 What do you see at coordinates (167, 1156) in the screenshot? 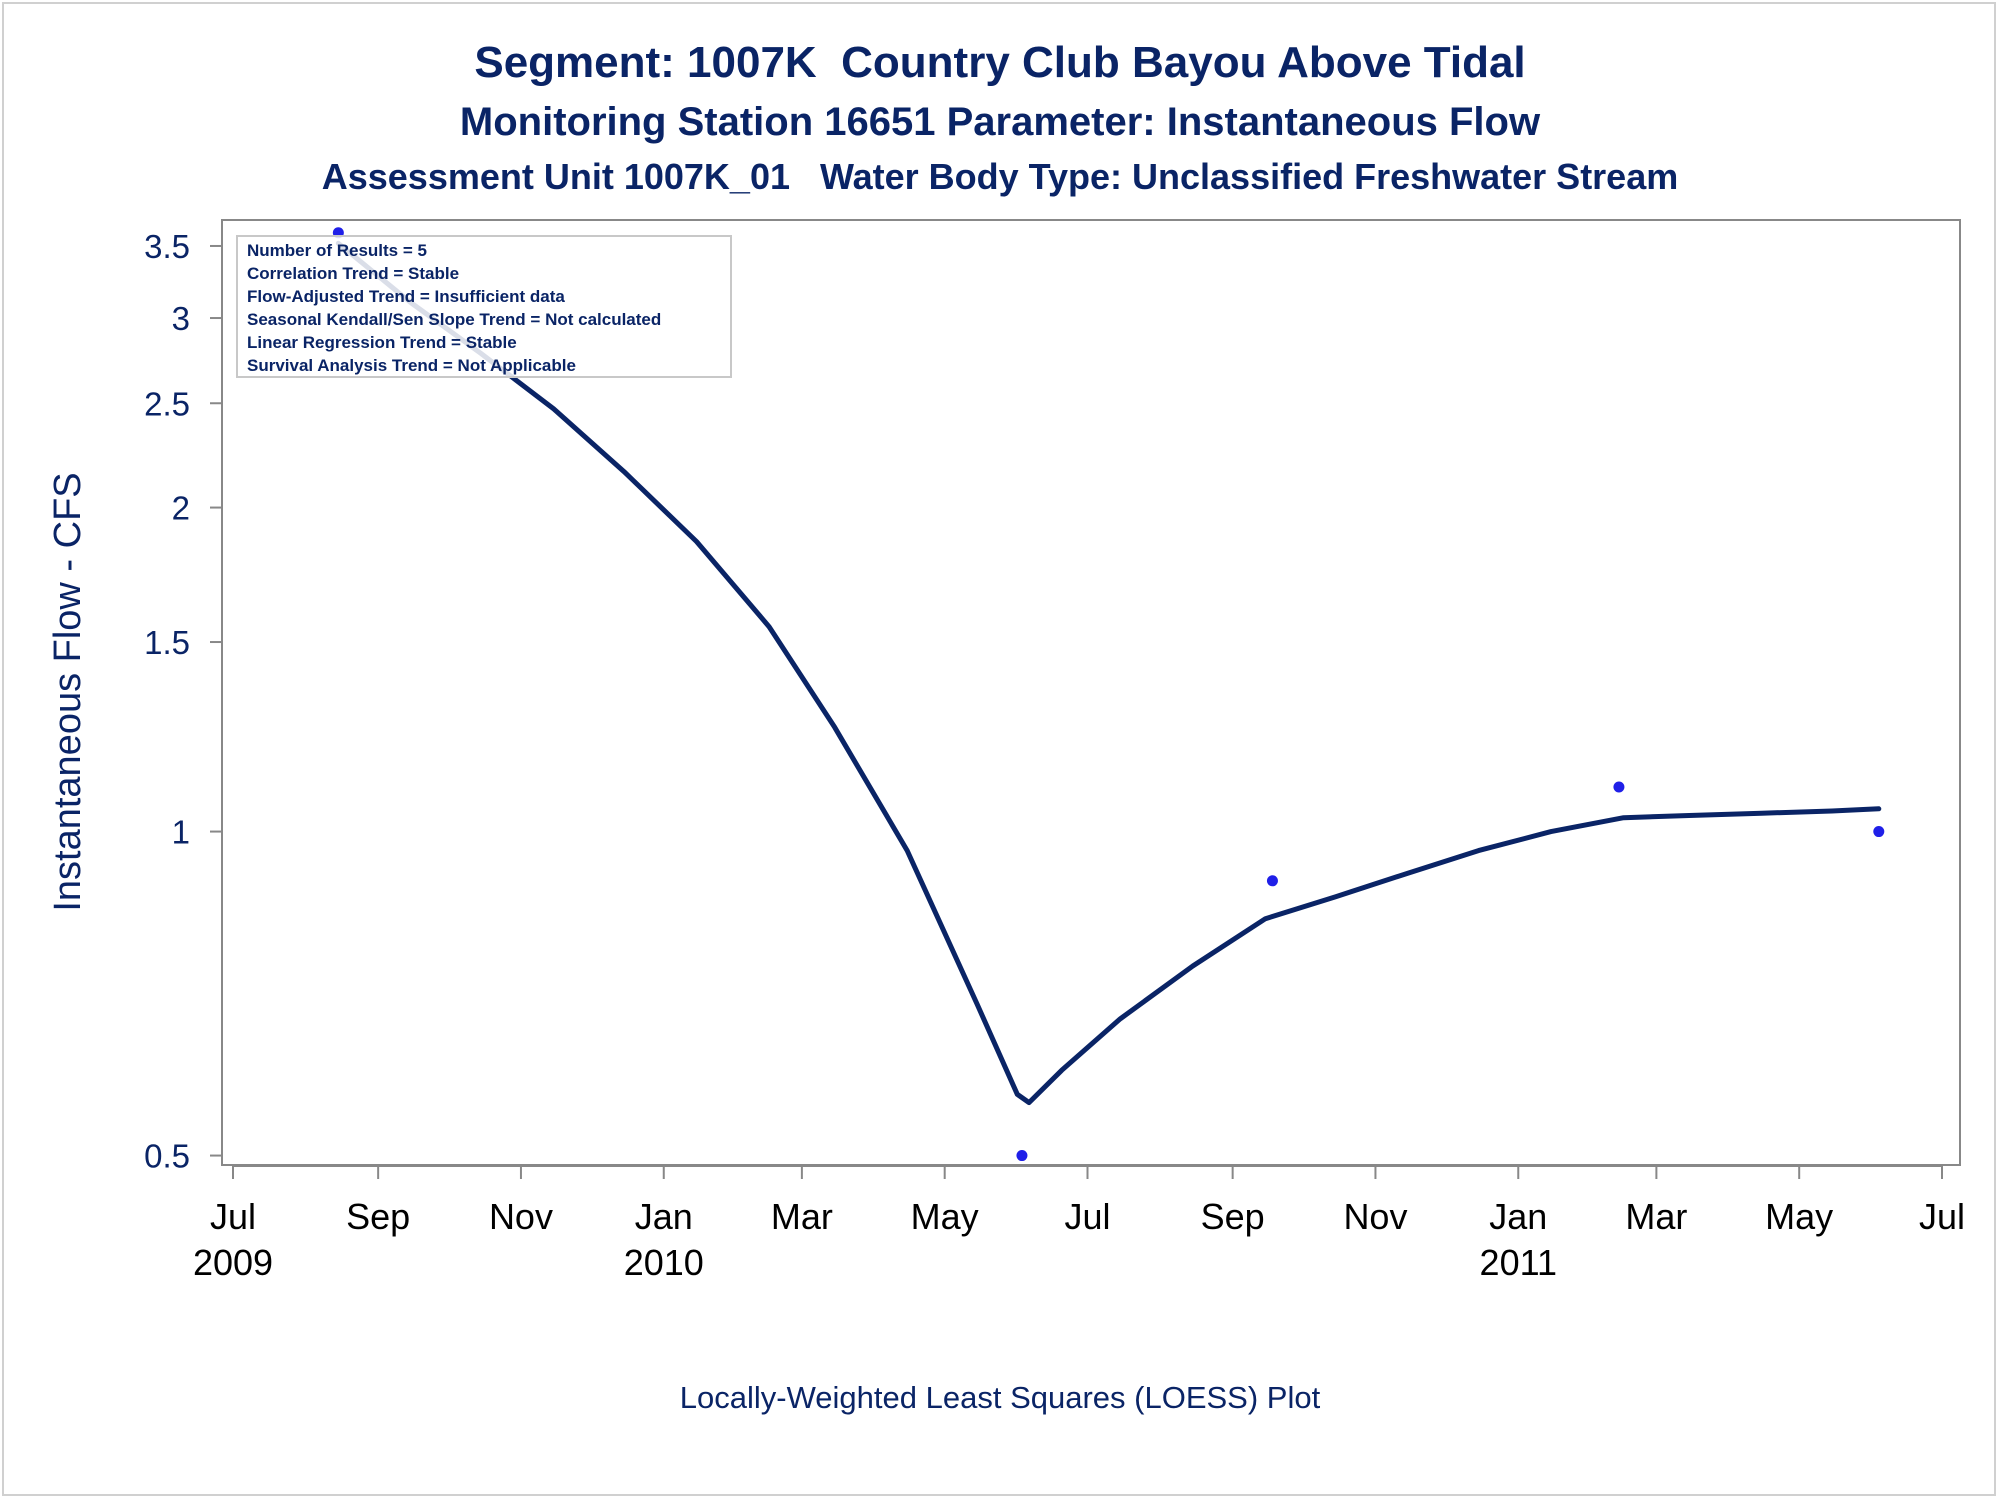
I see `y-tick-label: 0.5` at bounding box center [167, 1156].